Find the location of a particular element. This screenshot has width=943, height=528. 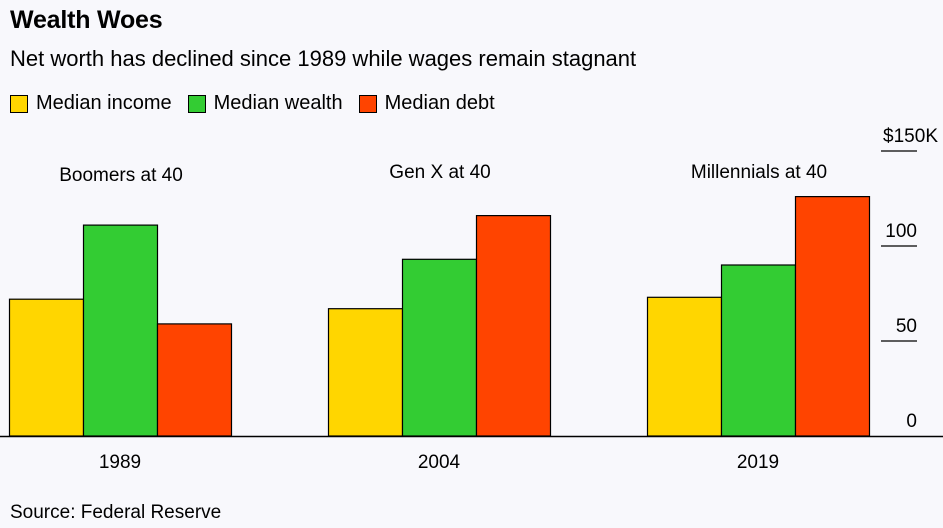

legend: Median income Median wealth Median debt is located at coordinates (260, 103).